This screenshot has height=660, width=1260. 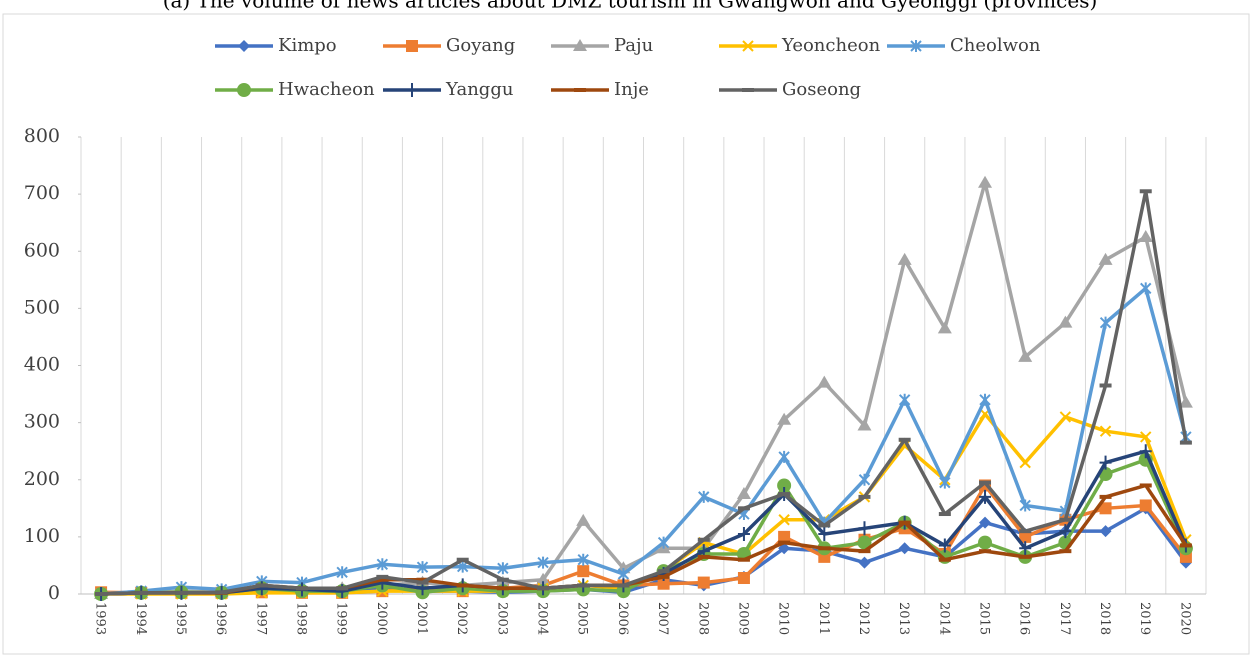 What do you see at coordinates (1024, 618) in the screenshot?
I see `x-tick-label: 2016` at bounding box center [1024, 618].